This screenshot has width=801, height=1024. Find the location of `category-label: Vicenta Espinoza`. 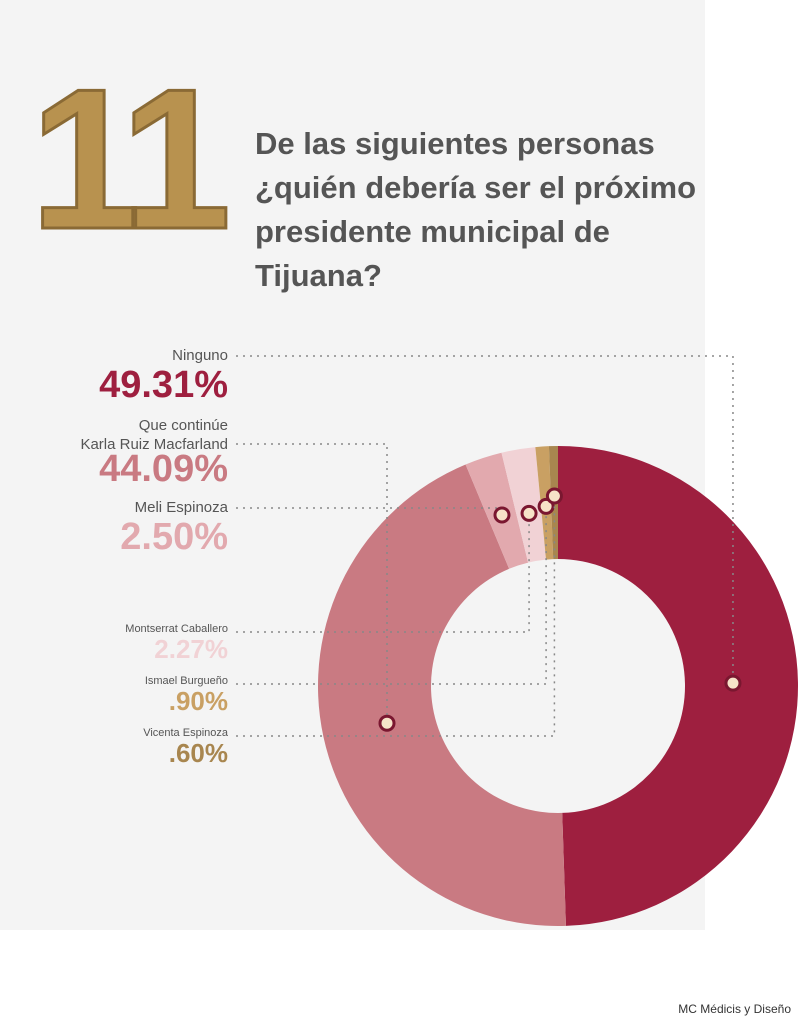

category-label: Vicenta Espinoza is located at coordinates (185, 733).